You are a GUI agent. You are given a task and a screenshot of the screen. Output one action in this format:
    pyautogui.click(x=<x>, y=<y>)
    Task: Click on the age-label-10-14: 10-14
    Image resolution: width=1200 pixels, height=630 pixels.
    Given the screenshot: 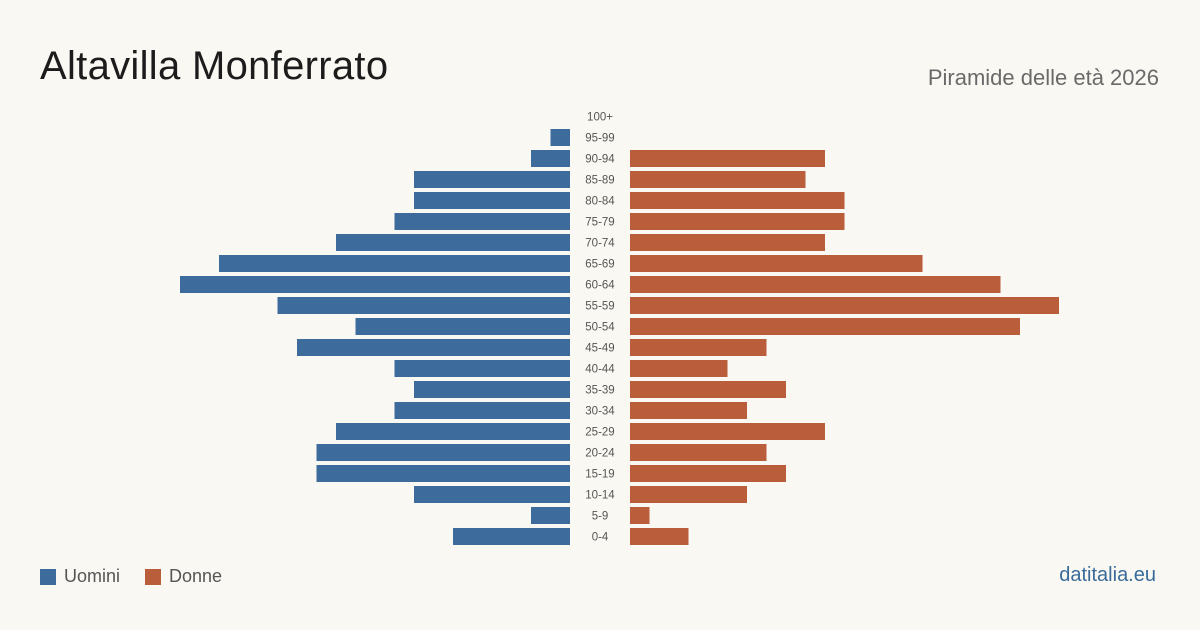 What is the action you would take?
    pyautogui.click(x=600, y=496)
    